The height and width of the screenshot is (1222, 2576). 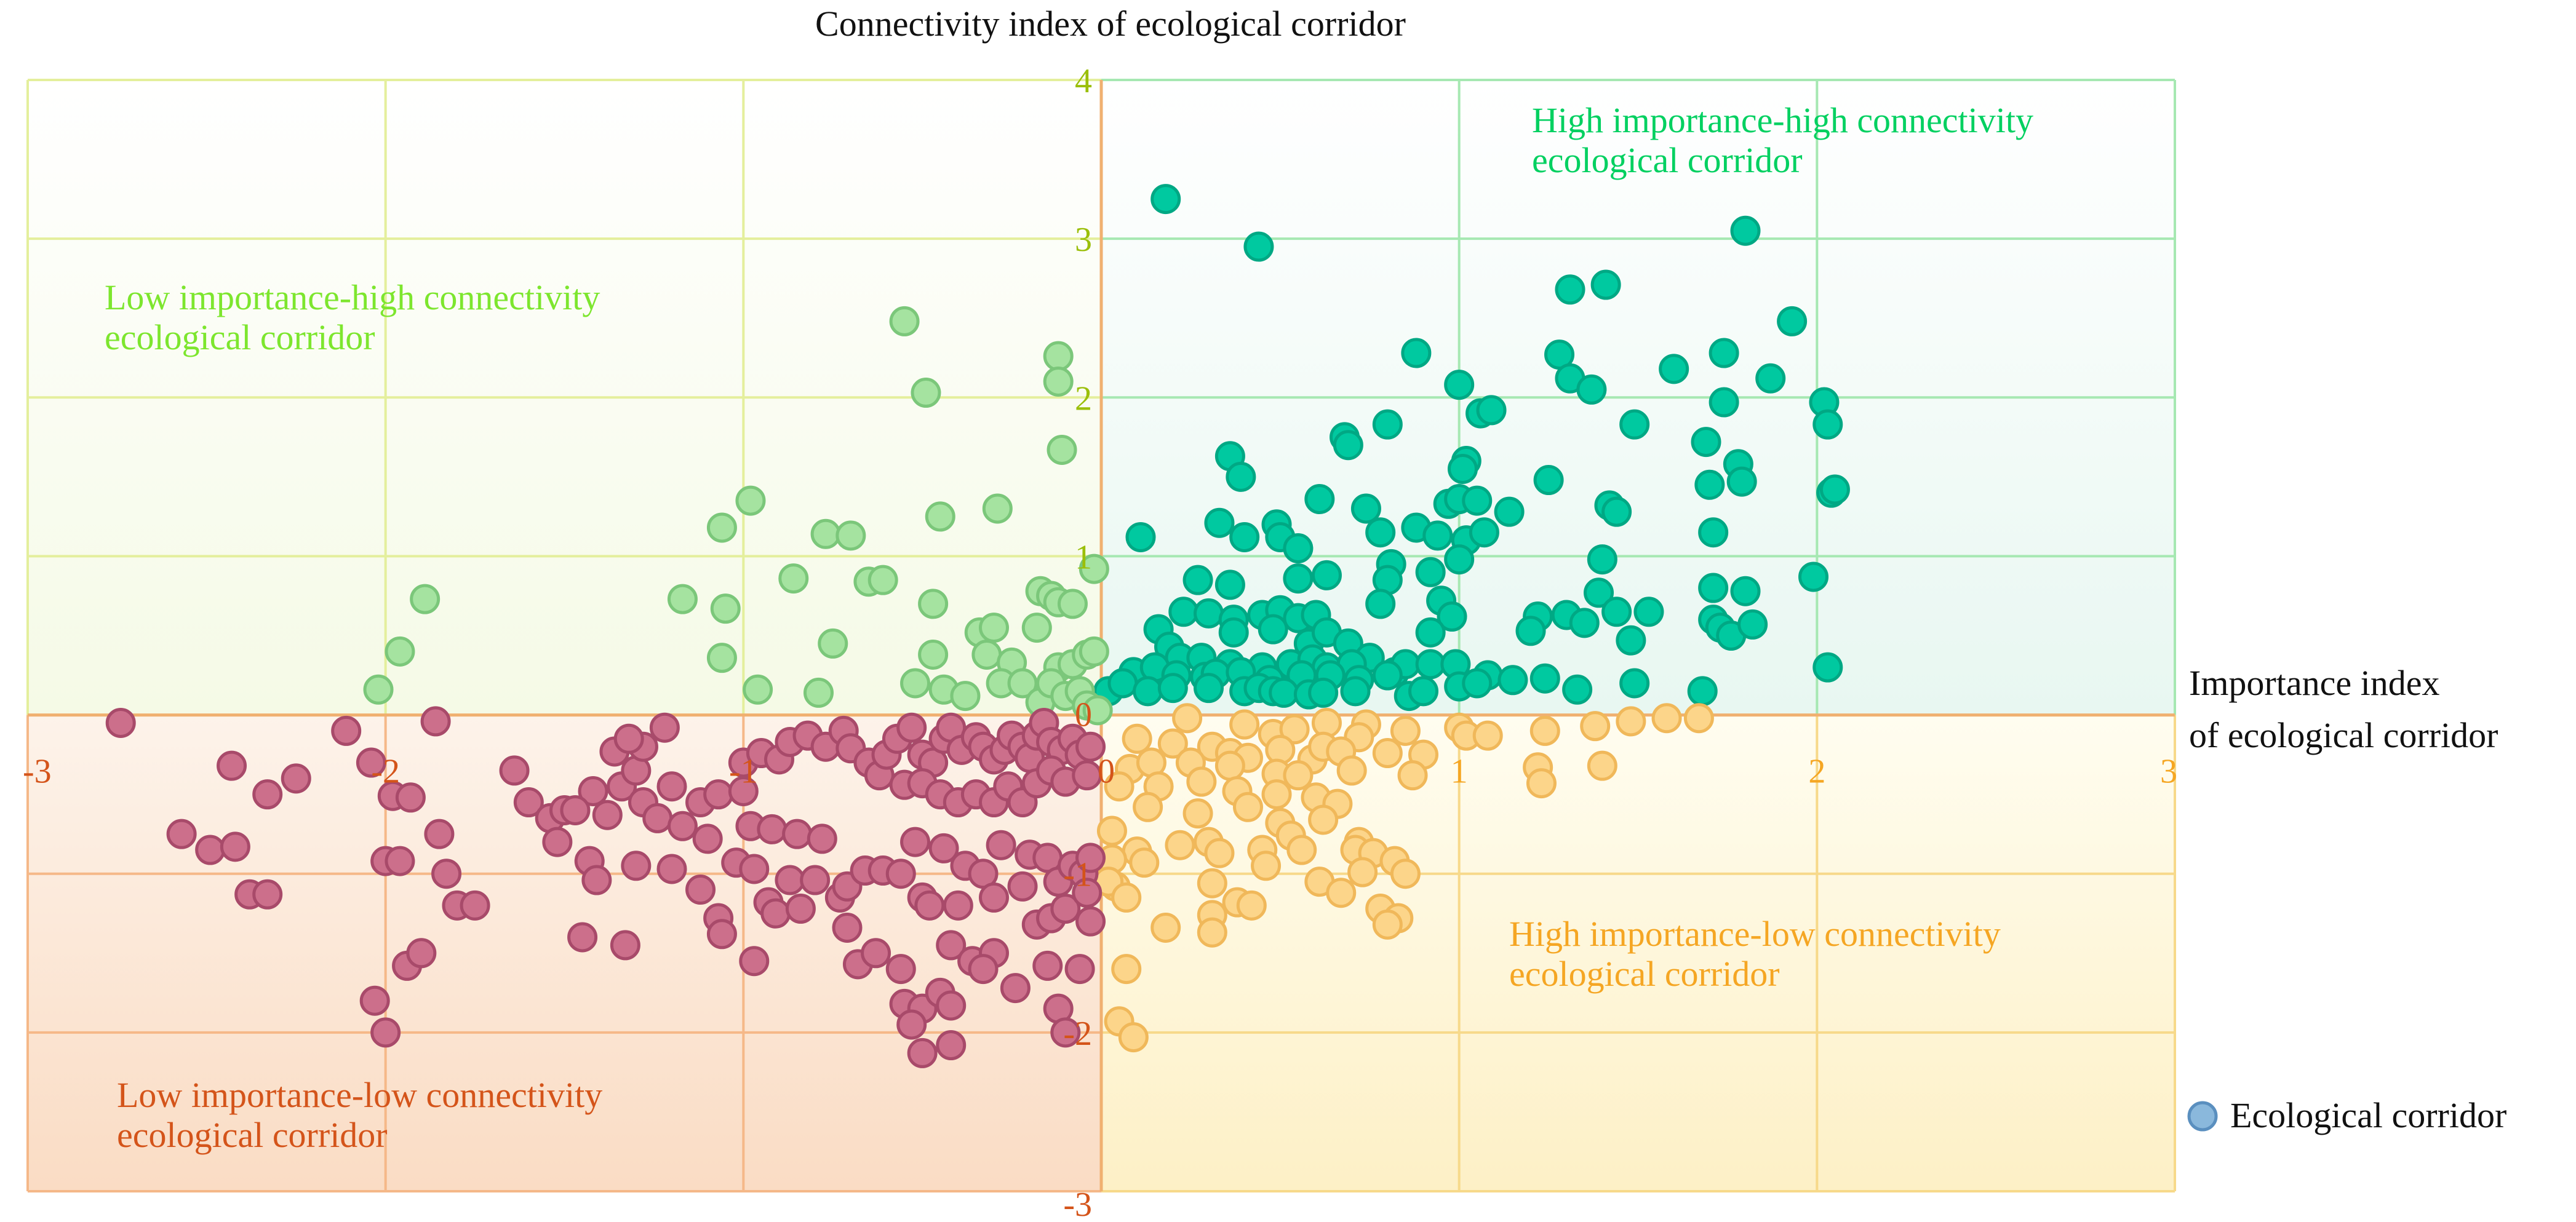 What do you see at coordinates (2368, 1115) in the screenshot?
I see `legend-label: Ecological corridor` at bounding box center [2368, 1115].